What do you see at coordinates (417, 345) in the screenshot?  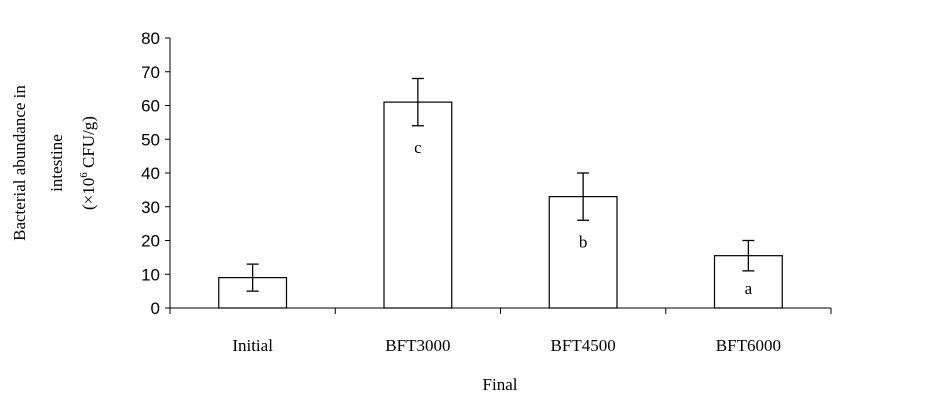 I see `category-label-BFT3000: BFT3000` at bounding box center [417, 345].